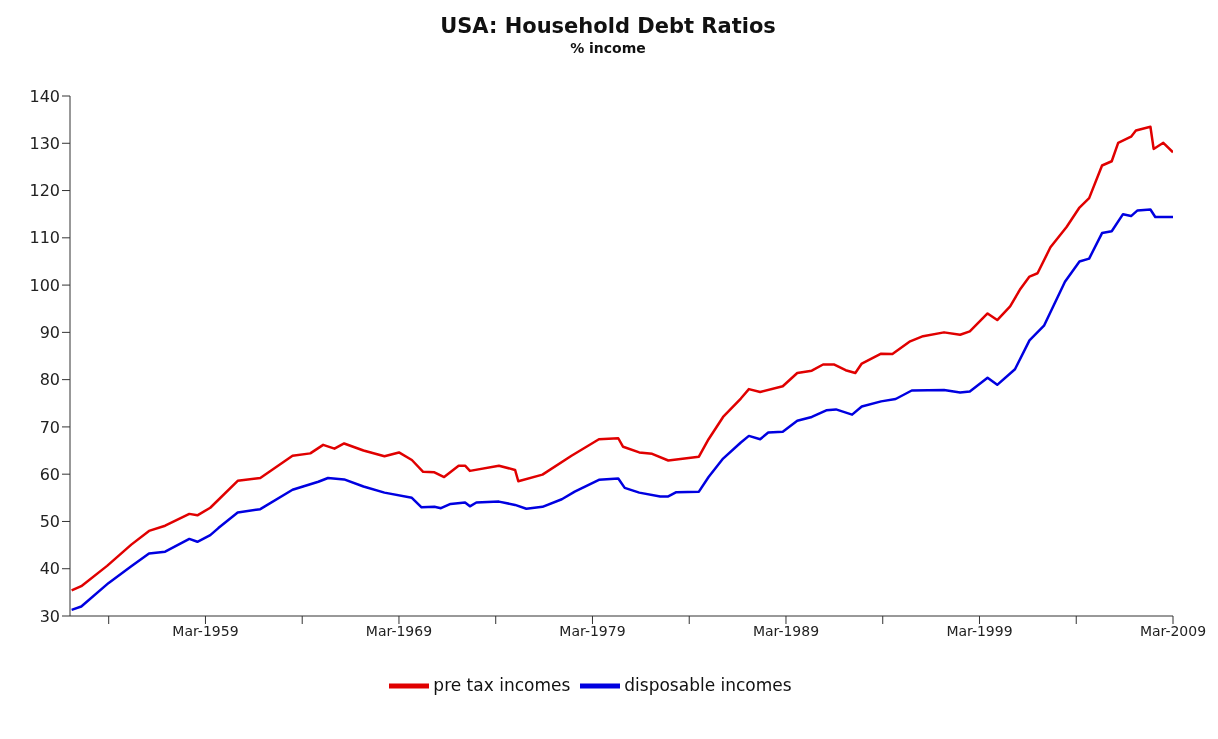  Describe the element at coordinates (708, 685) in the screenshot. I see `legend-label: disposable incomes` at that location.